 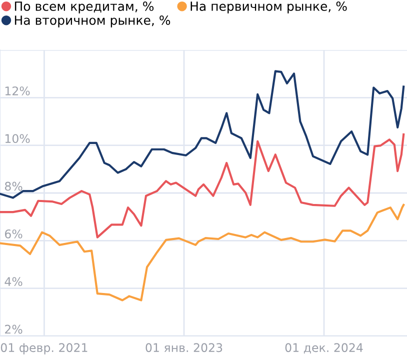 What do you see at coordinates (324, 348) in the screenshot?
I see `x-tick-label: 01 дек. 2024` at bounding box center [324, 348].